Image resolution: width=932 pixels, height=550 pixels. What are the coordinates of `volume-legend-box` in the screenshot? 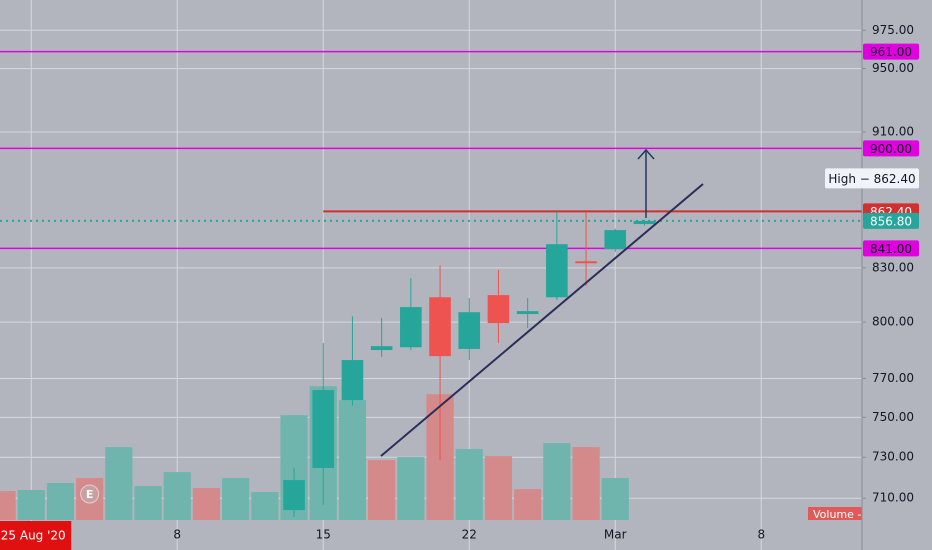 It's located at (835, 513).